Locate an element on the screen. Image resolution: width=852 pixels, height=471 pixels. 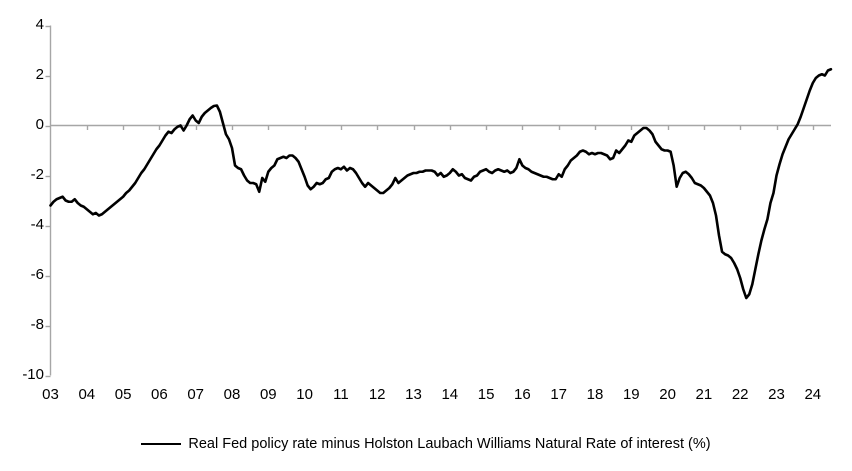
x-tick-label: 11 is located at coordinates (341, 394).